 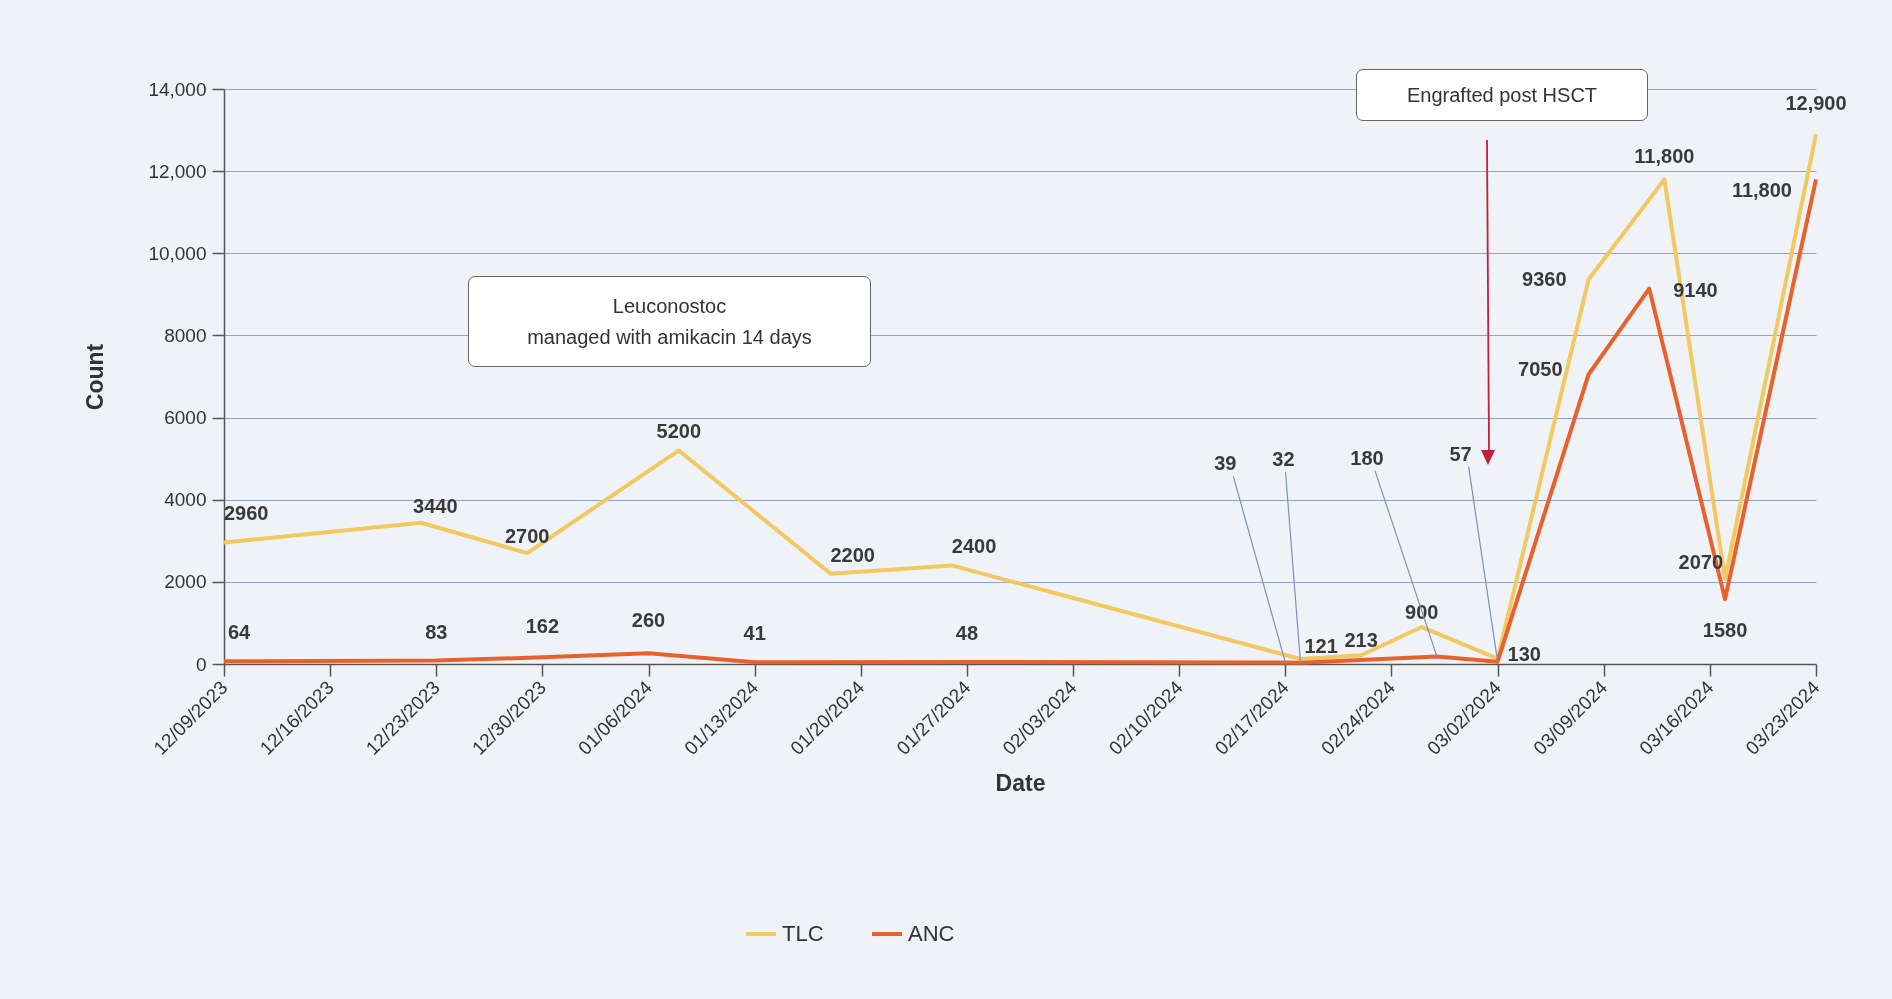 I want to click on y-tick-label: 6000, so click(x=185, y=418).